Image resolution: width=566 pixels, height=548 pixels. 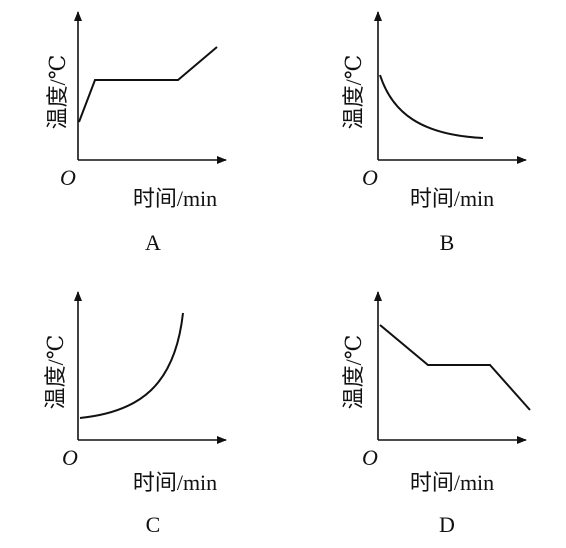 I want to click on panel-a: 温度/℃ O 时间/min A, so click(x=136, y=133).